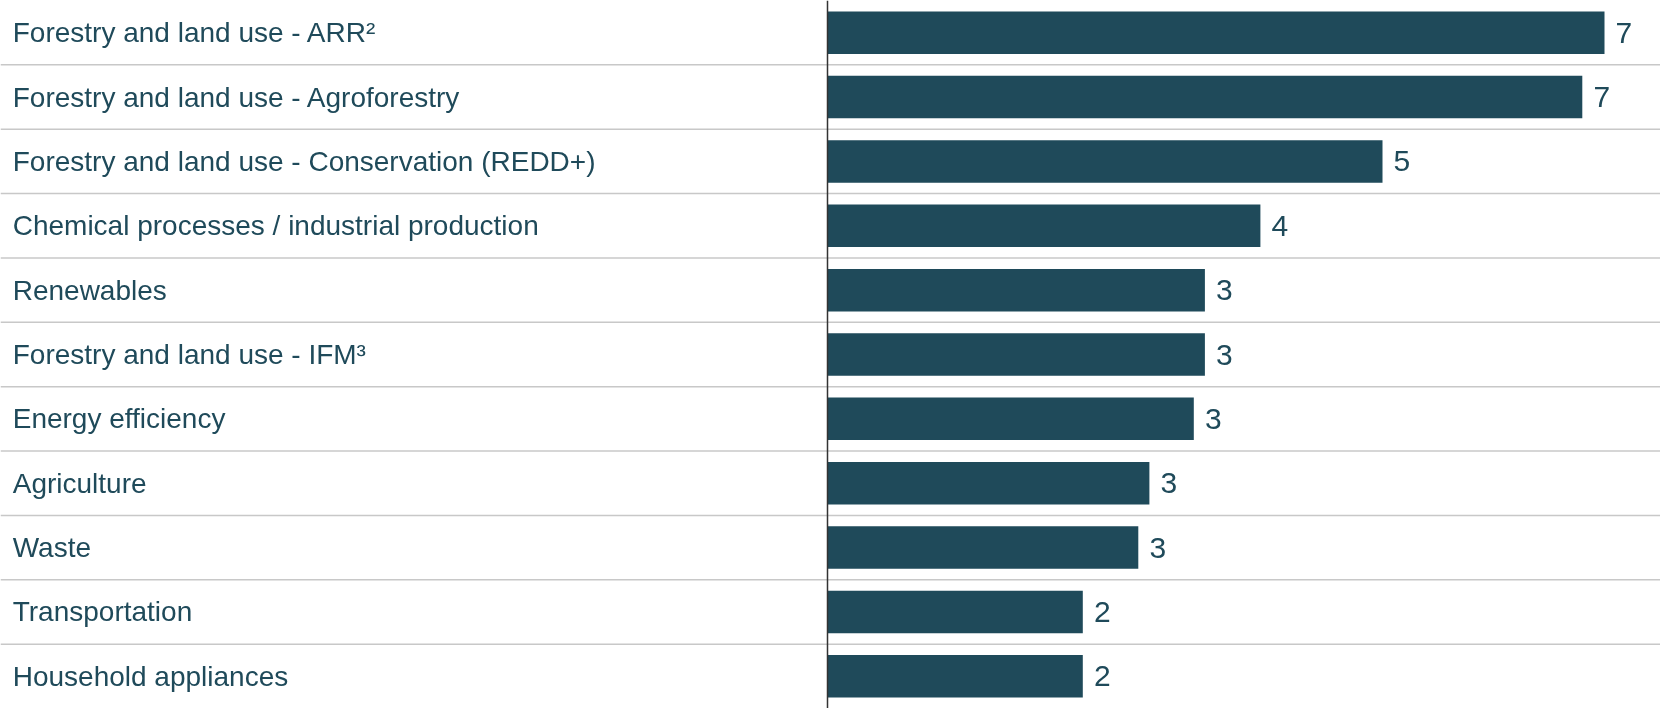 This screenshot has width=1660, height=708. I want to click on y-tick-label: Forestry and land use - IFM³, so click(189, 354).